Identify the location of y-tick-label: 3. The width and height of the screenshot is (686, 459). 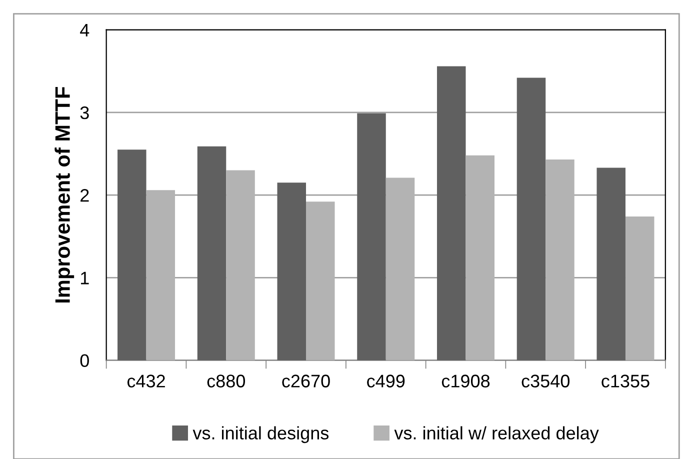
(84, 113).